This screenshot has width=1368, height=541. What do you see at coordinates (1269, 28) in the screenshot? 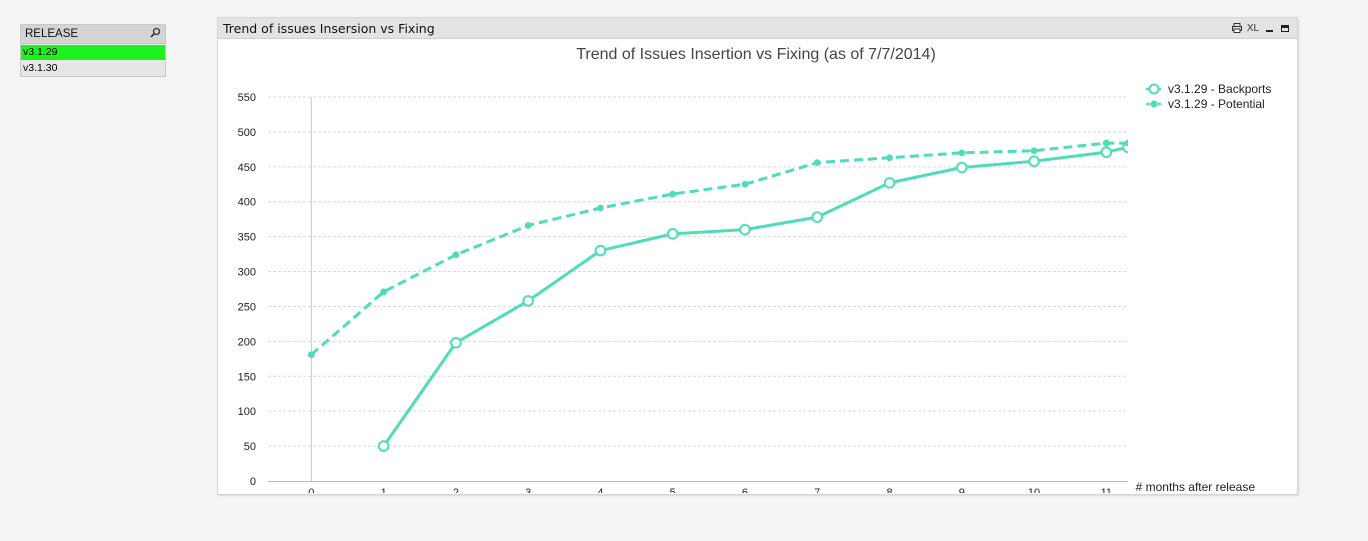
I see `minimize-icon` at bounding box center [1269, 28].